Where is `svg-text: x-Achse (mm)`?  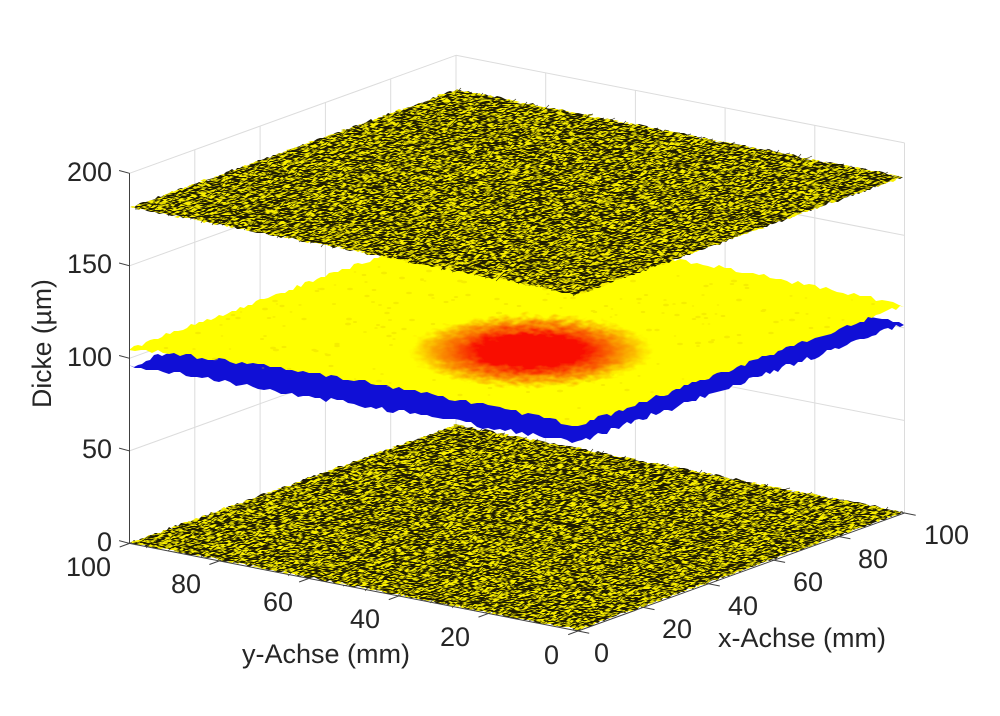
svg-text: x-Achse (mm) is located at coordinates (802, 638).